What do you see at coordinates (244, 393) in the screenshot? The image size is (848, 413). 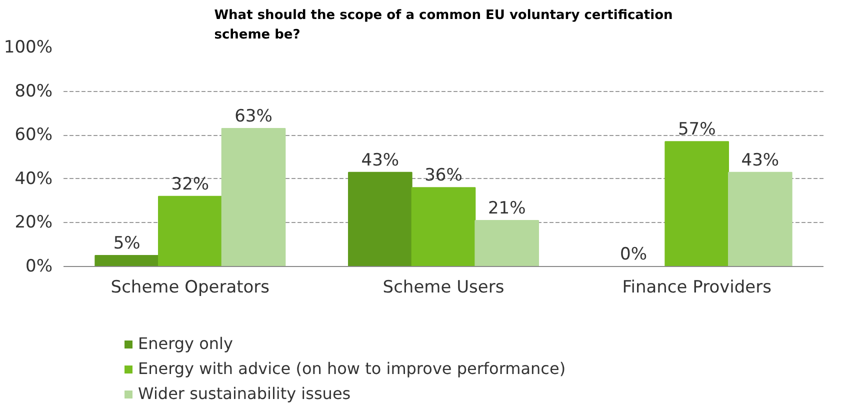 I see `legend-label: Wider sustainability issues` at bounding box center [244, 393].